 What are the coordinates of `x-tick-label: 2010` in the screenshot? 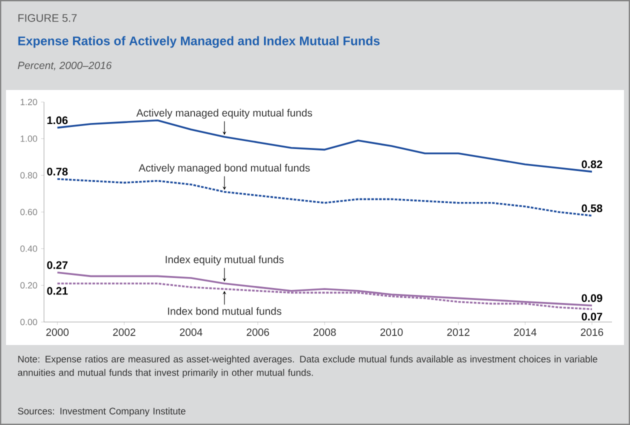 It's located at (391, 332).